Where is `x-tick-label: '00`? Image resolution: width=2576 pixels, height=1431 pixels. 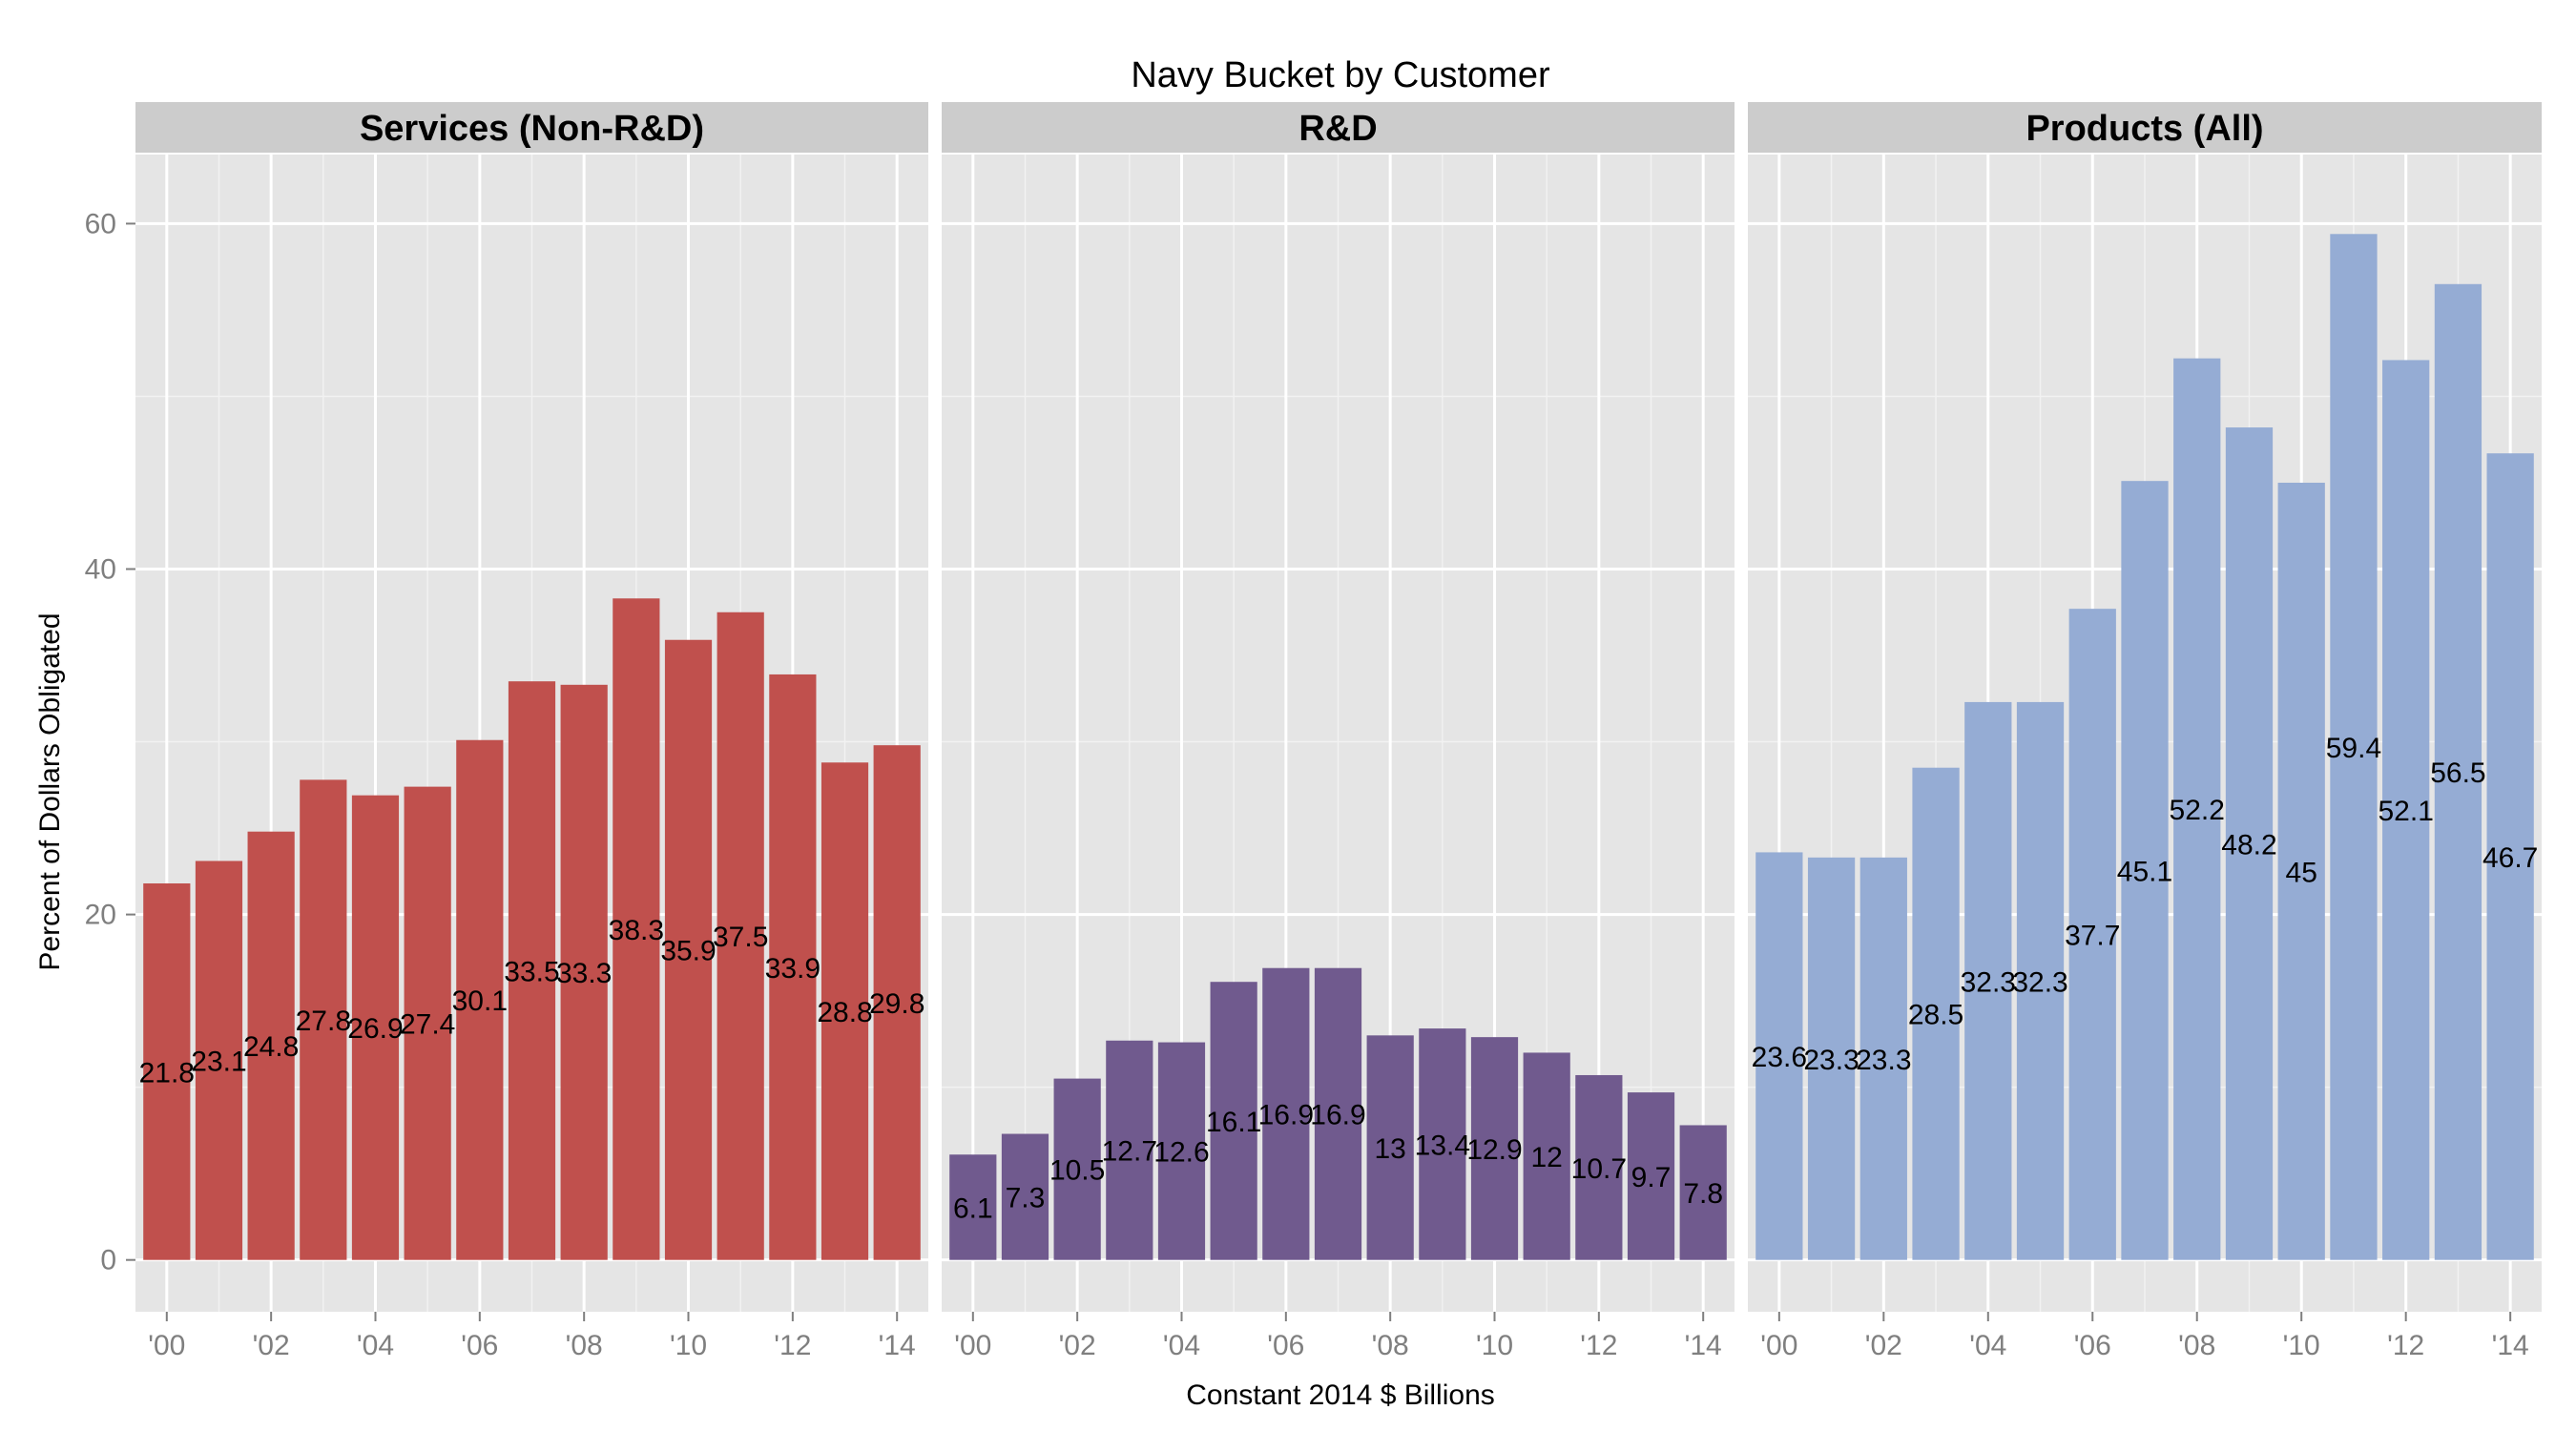
x-tick-label: '00 is located at coordinates (1778, 1345).